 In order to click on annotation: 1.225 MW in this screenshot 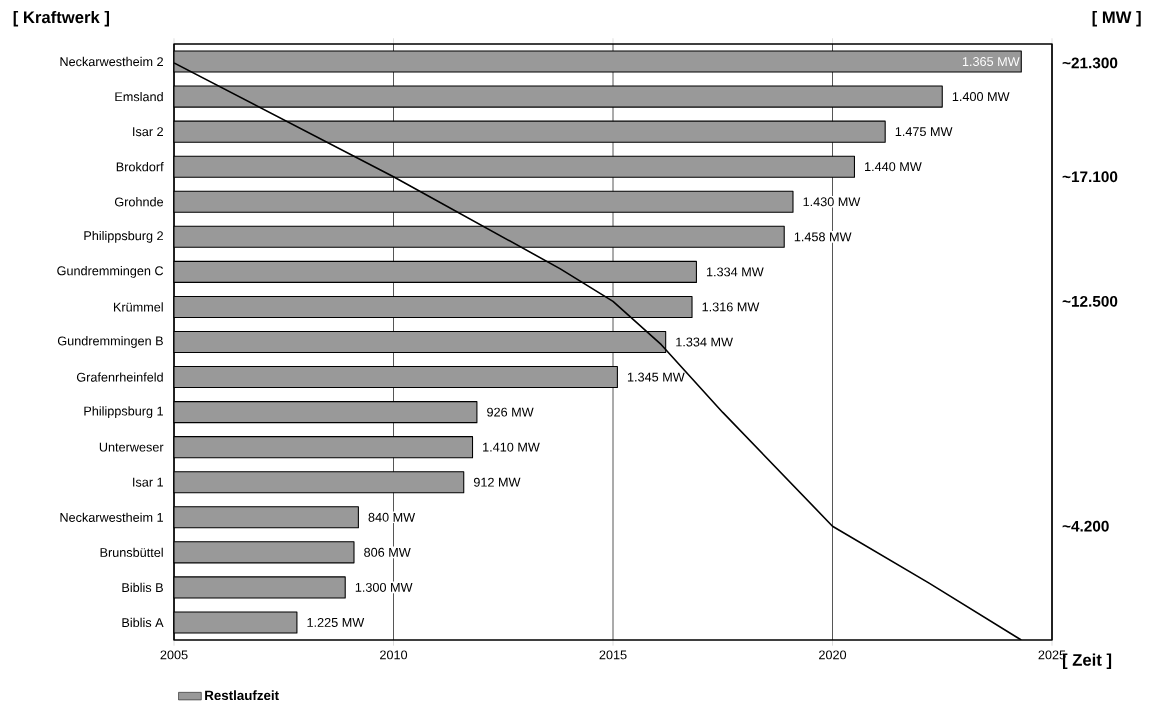, I will do `click(336, 622)`.